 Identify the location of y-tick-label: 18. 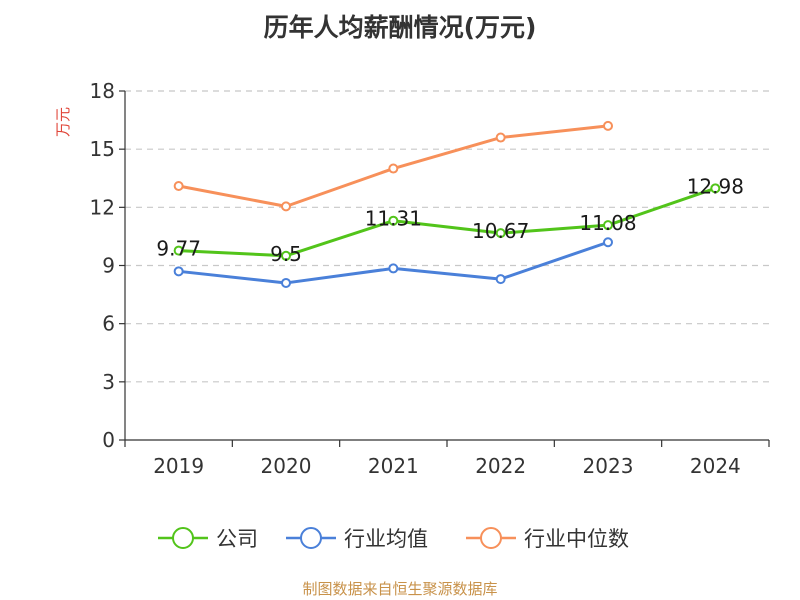
(102, 91).